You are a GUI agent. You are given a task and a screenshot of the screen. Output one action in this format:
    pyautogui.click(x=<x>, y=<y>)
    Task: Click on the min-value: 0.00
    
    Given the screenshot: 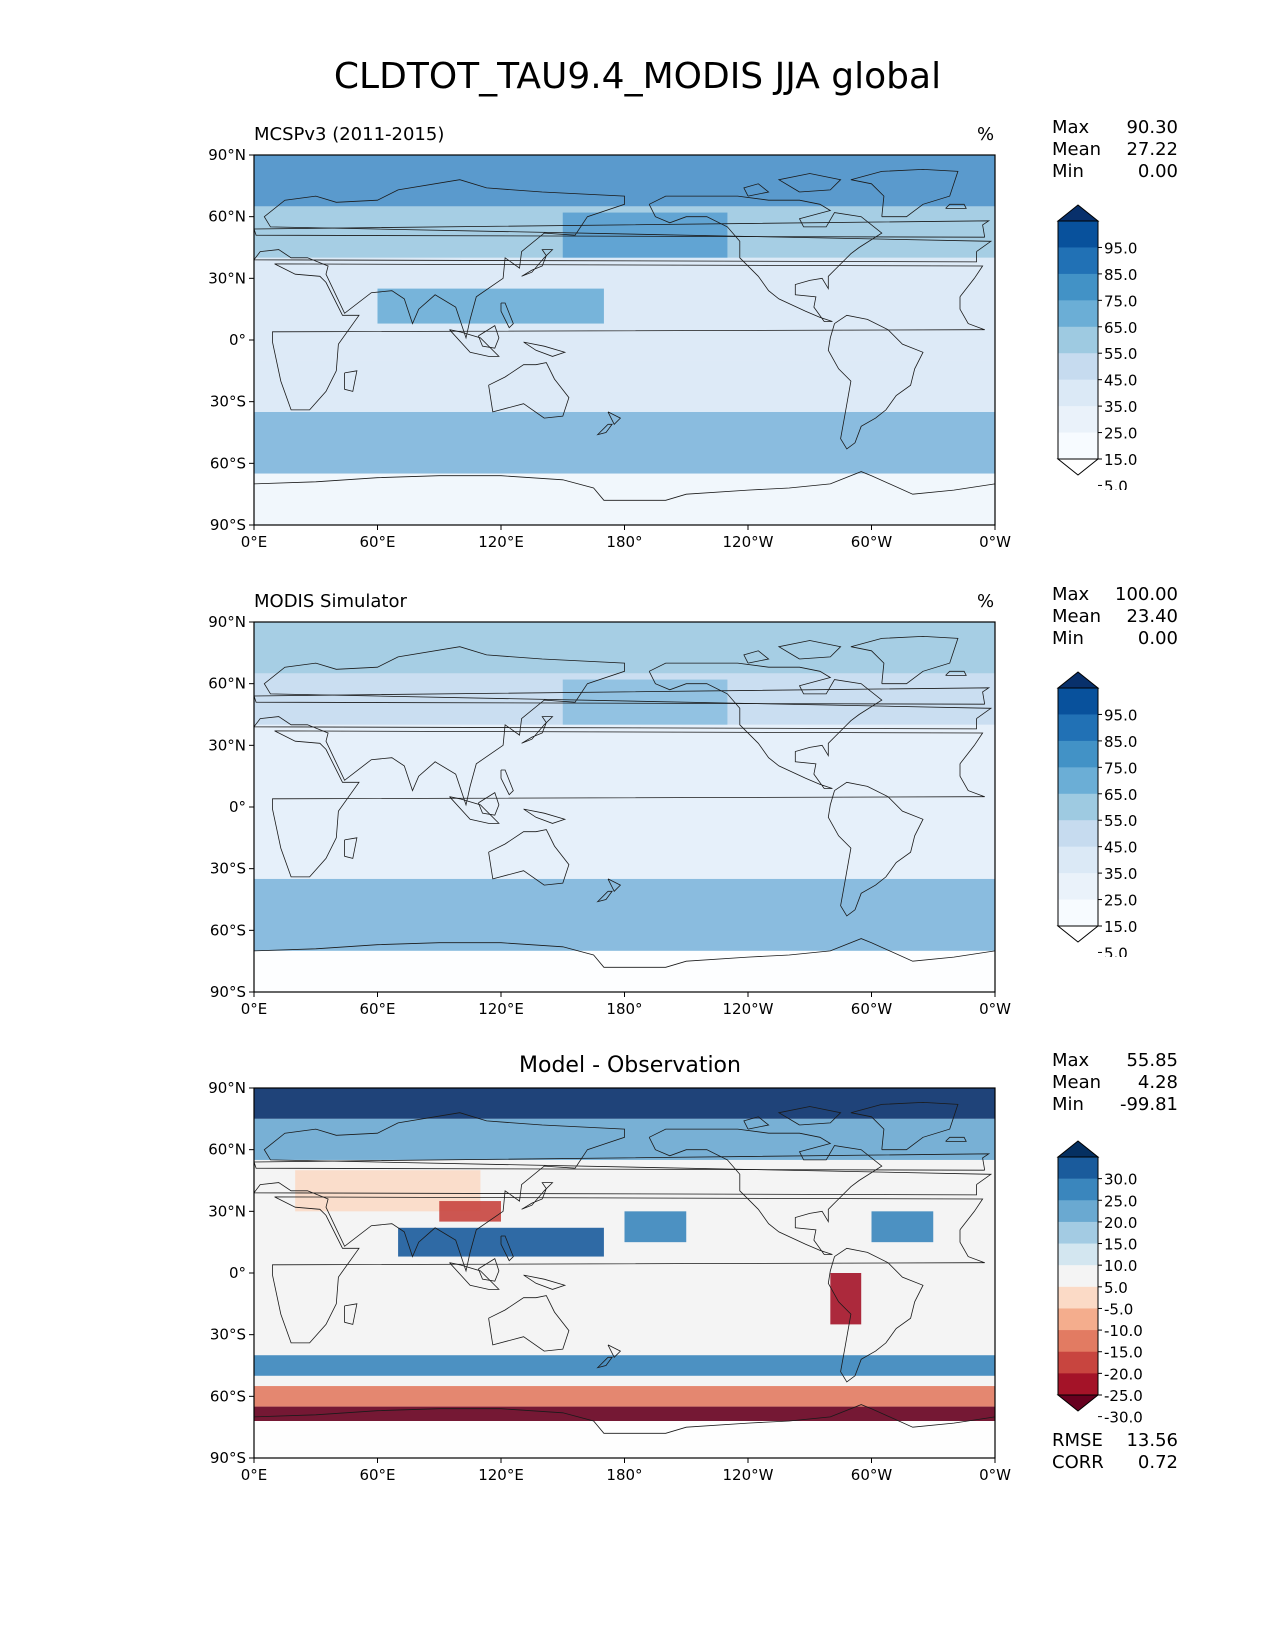 What is the action you would take?
    pyautogui.click(x=1157, y=638)
    